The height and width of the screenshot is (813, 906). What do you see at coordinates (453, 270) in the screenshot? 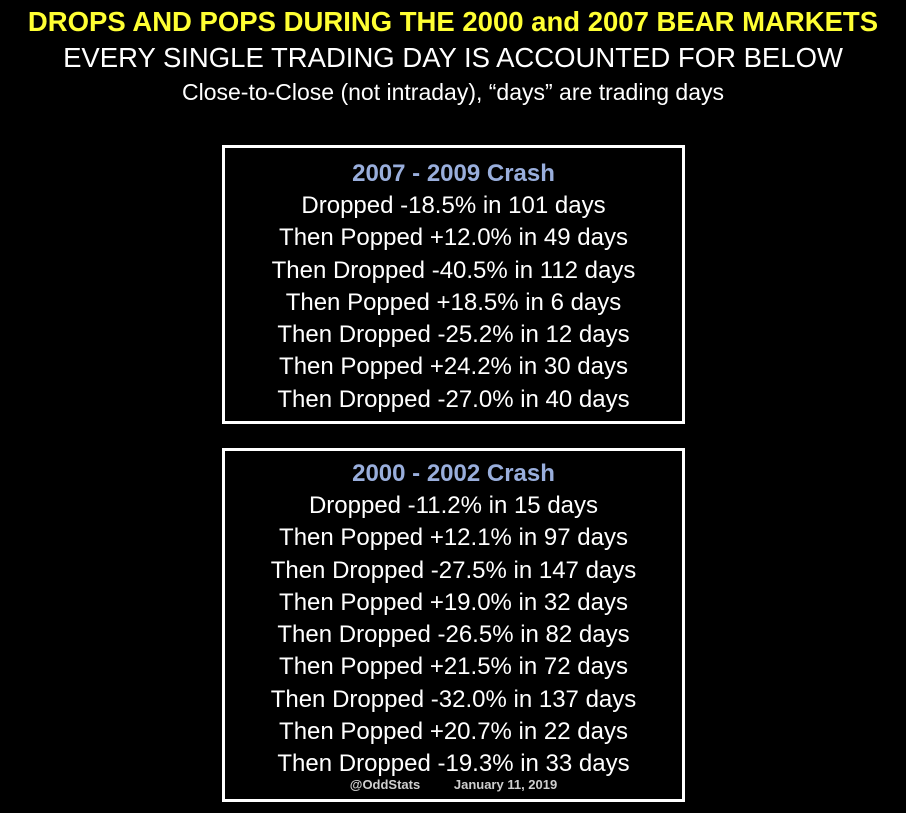
I see `panel-line: Then Dropped -40.5% in 112 days` at bounding box center [453, 270].